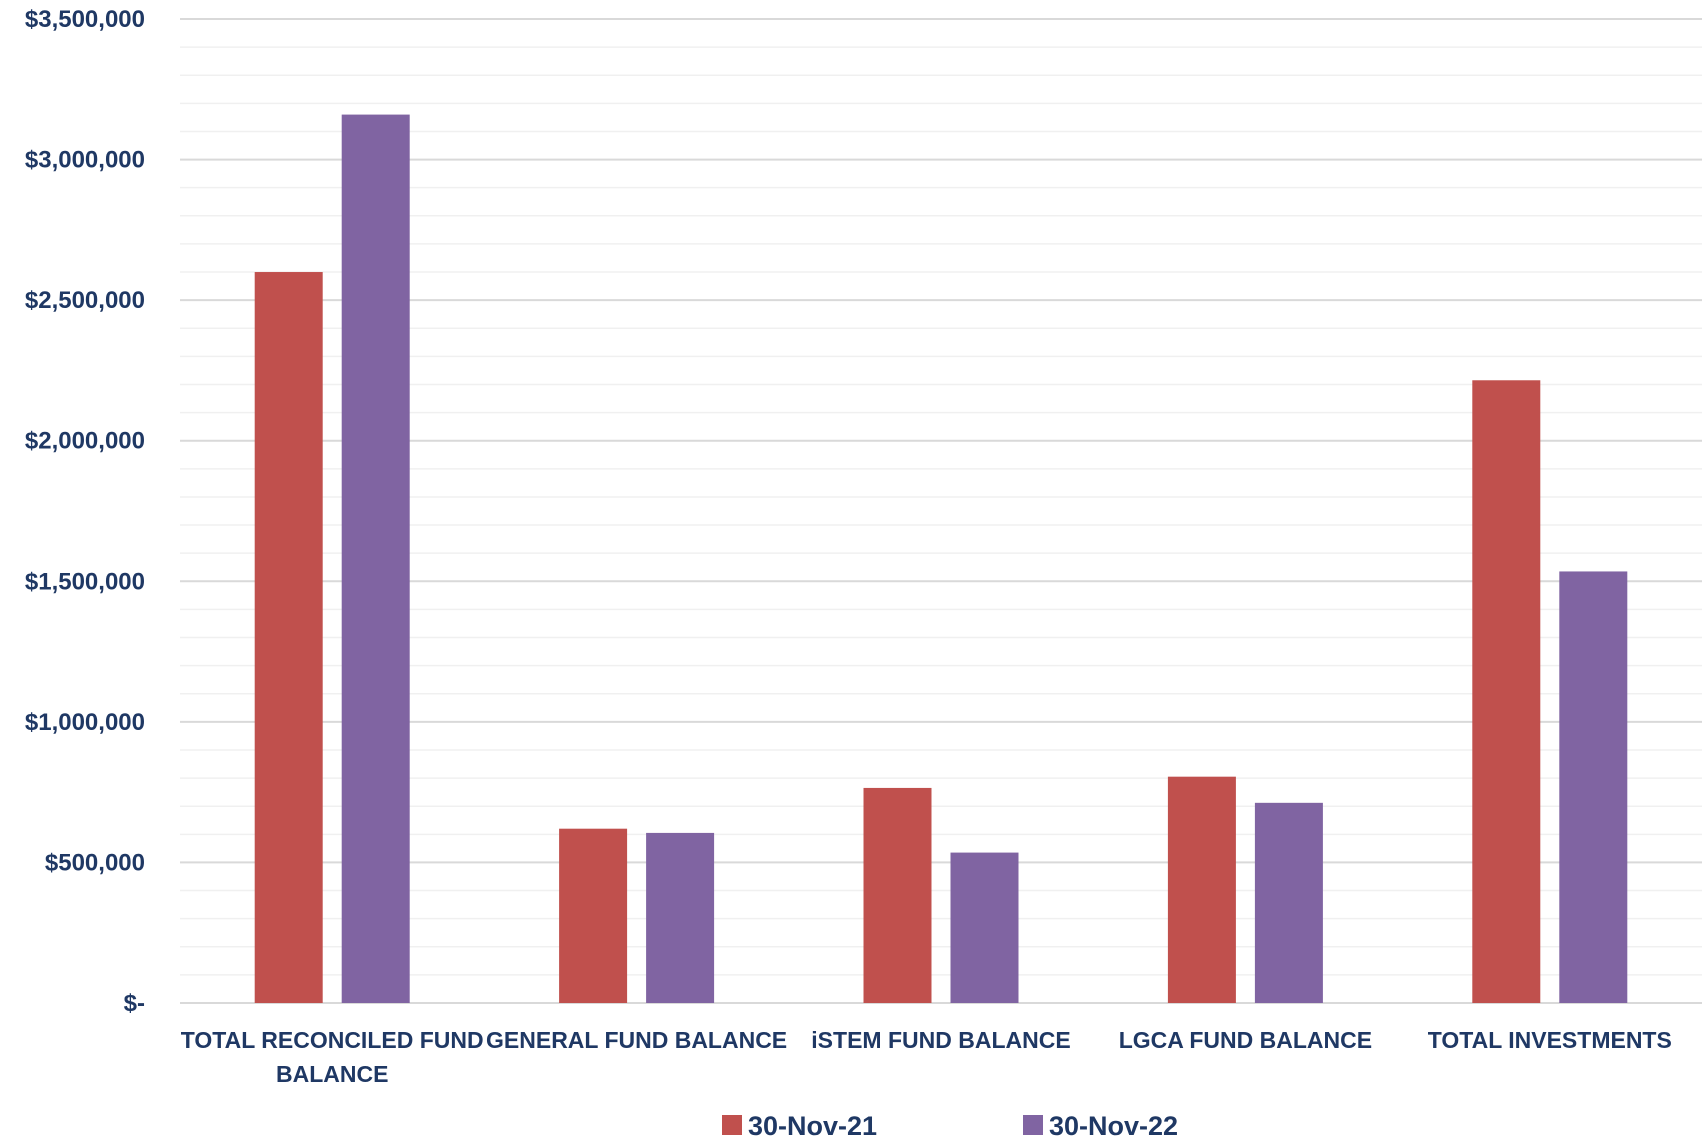  What do you see at coordinates (1245, 1040) in the screenshot?
I see `category-label: LGCA FUND BALANCE` at bounding box center [1245, 1040].